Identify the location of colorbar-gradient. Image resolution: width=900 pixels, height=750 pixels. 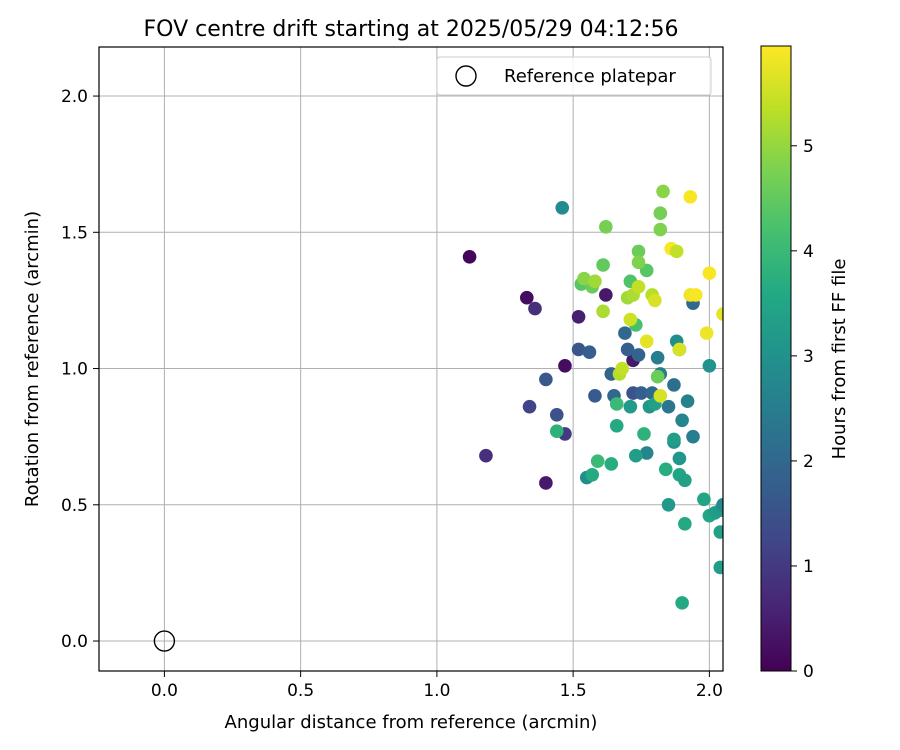
(776, 358).